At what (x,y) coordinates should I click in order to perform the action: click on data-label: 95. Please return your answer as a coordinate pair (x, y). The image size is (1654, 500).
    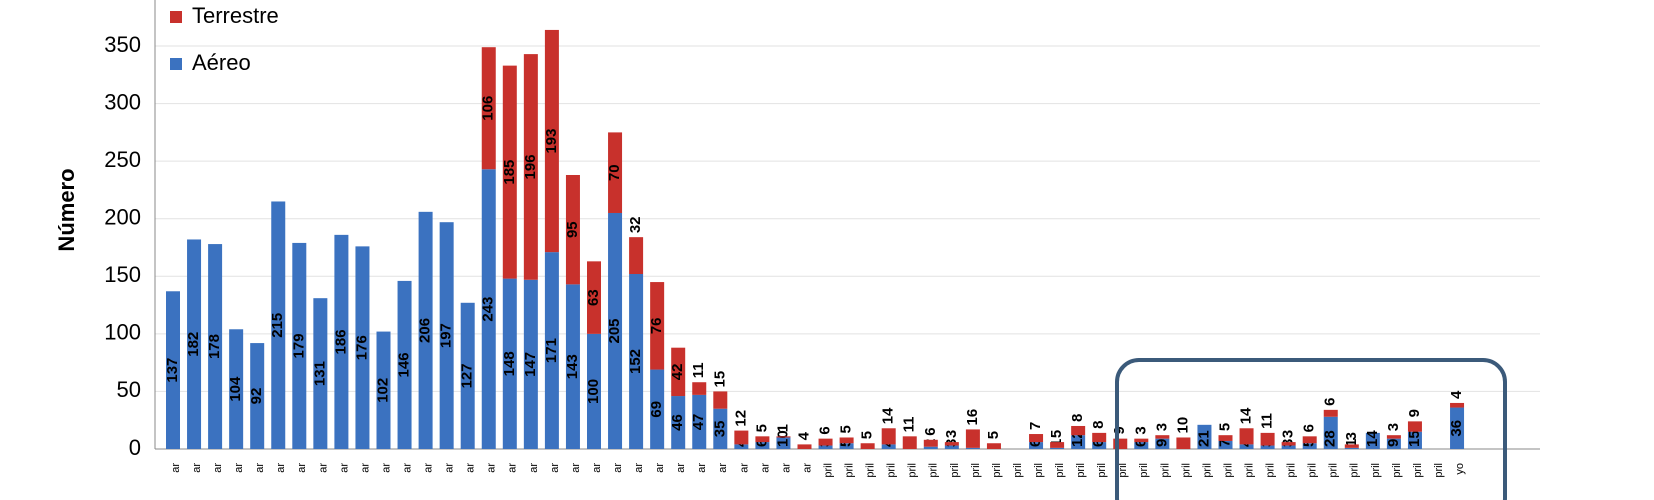
    Looking at the image, I should click on (572, 229).